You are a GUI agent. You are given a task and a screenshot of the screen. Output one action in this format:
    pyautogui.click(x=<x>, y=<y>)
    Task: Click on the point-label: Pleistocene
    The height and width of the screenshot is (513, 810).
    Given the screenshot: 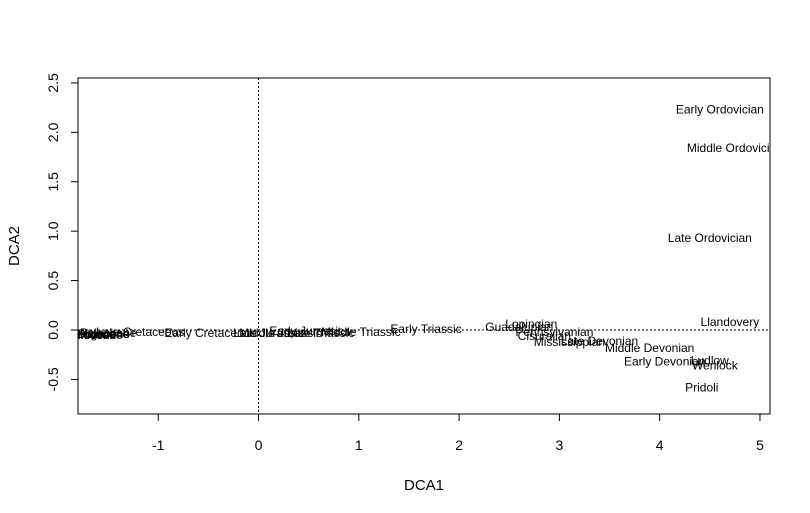 What is the action you would take?
    pyautogui.click(x=98, y=334)
    